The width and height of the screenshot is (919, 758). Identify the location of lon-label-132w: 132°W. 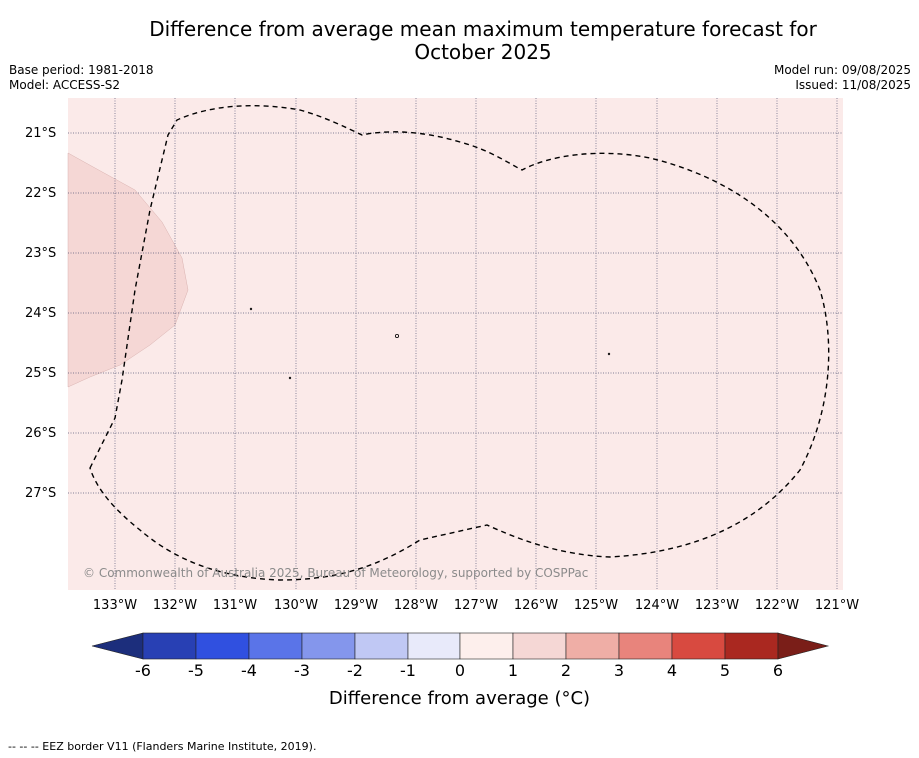
(175, 605).